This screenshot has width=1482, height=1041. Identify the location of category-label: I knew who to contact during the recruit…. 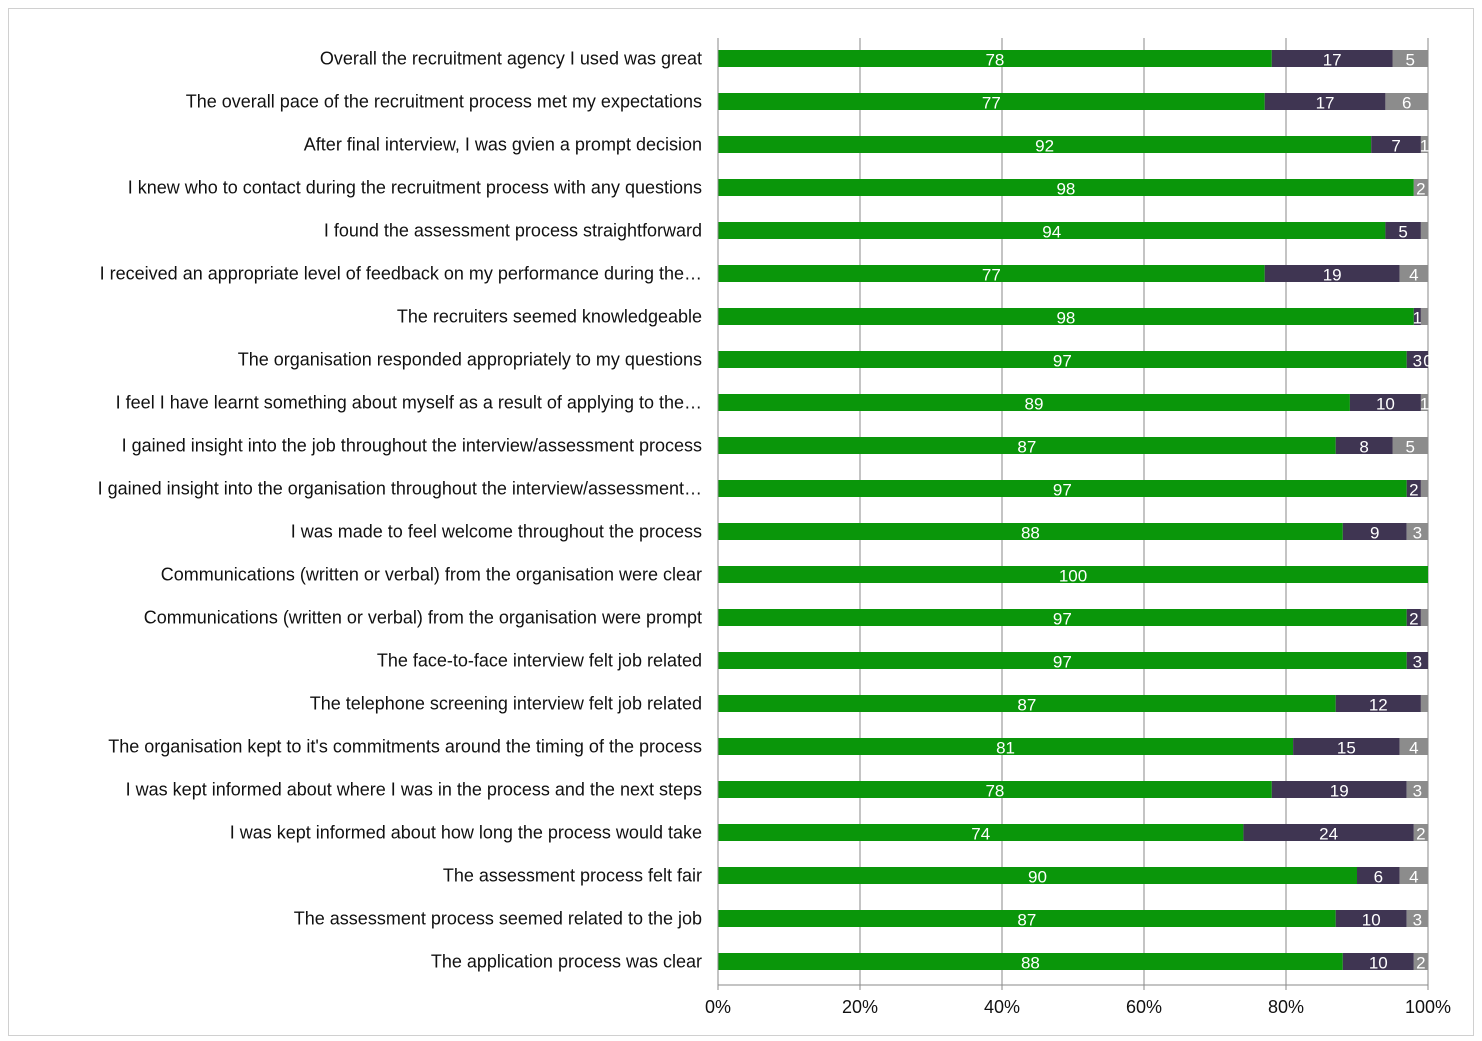
(415, 188).